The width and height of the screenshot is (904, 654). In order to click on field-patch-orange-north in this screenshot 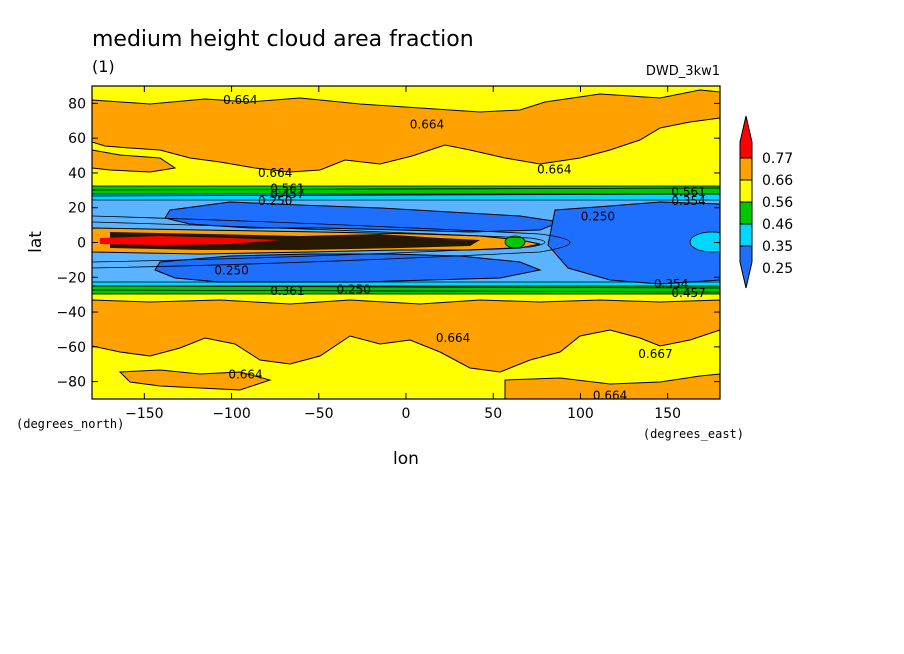, I will do `click(406, 131)`.